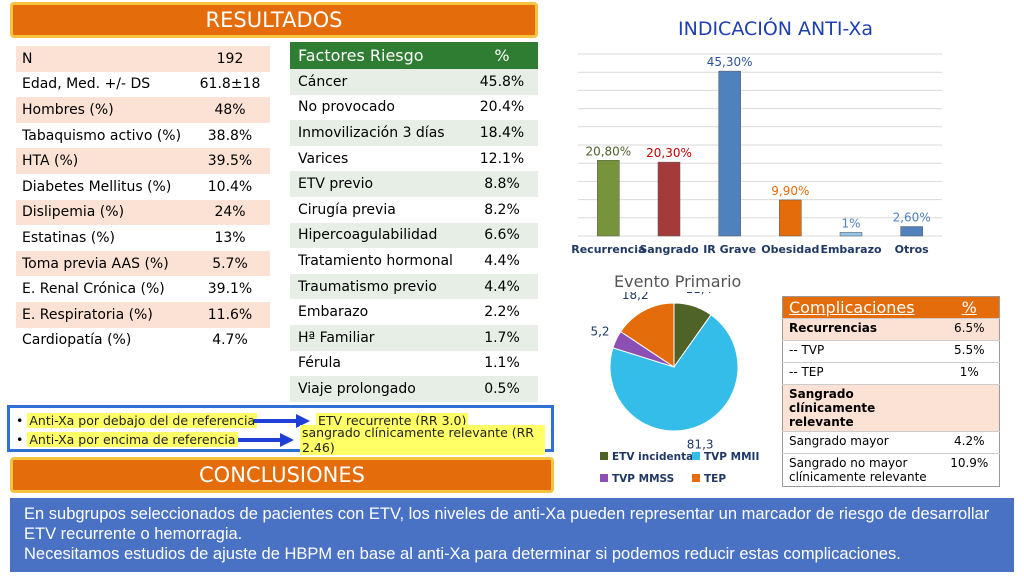 The height and width of the screenshot is (576, 1024). What do you see at coordinates (654, 457) in the screenshot?
I see `legend-label: ETV incidental` at bounding box center [654, 457].